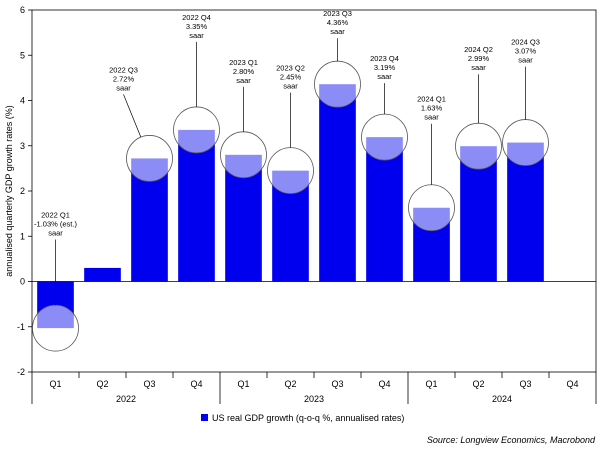  Describe the element at coordinates (132, 116) in the screenshot. I see `annotation-leader` at that location.